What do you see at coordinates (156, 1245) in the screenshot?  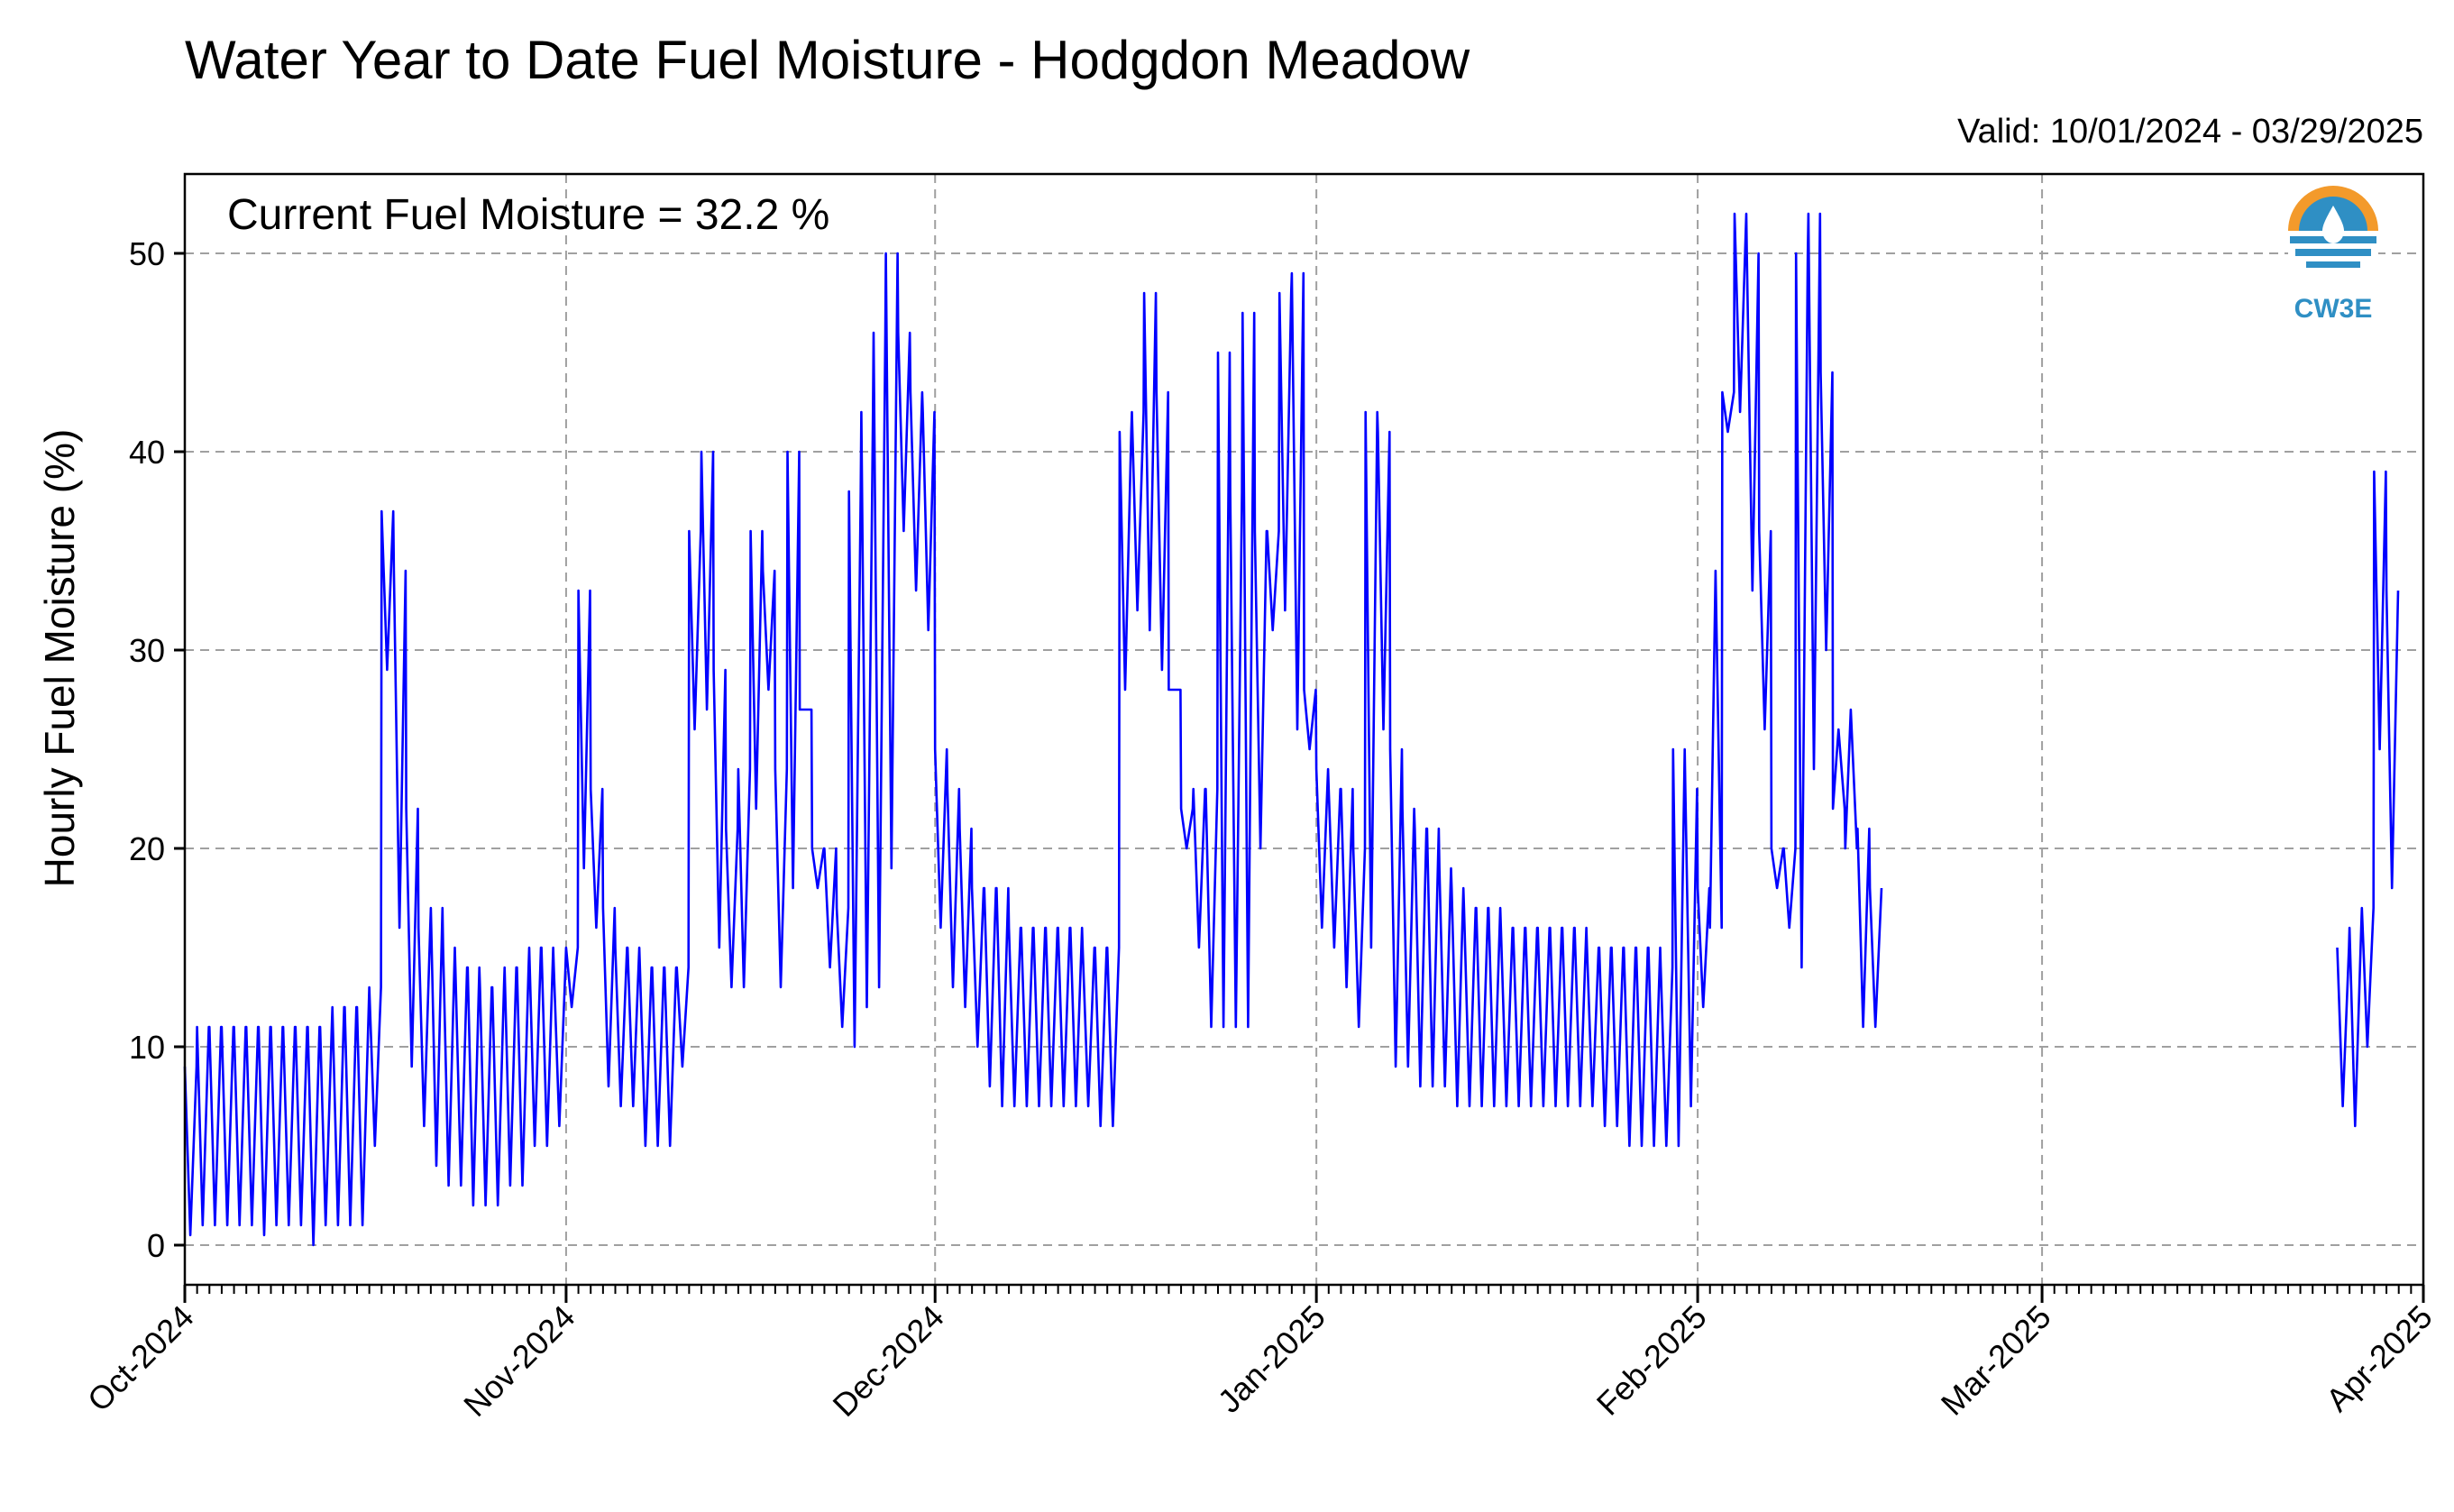 I see `y-tick-label: 0` at bounding box center [156, 1245].